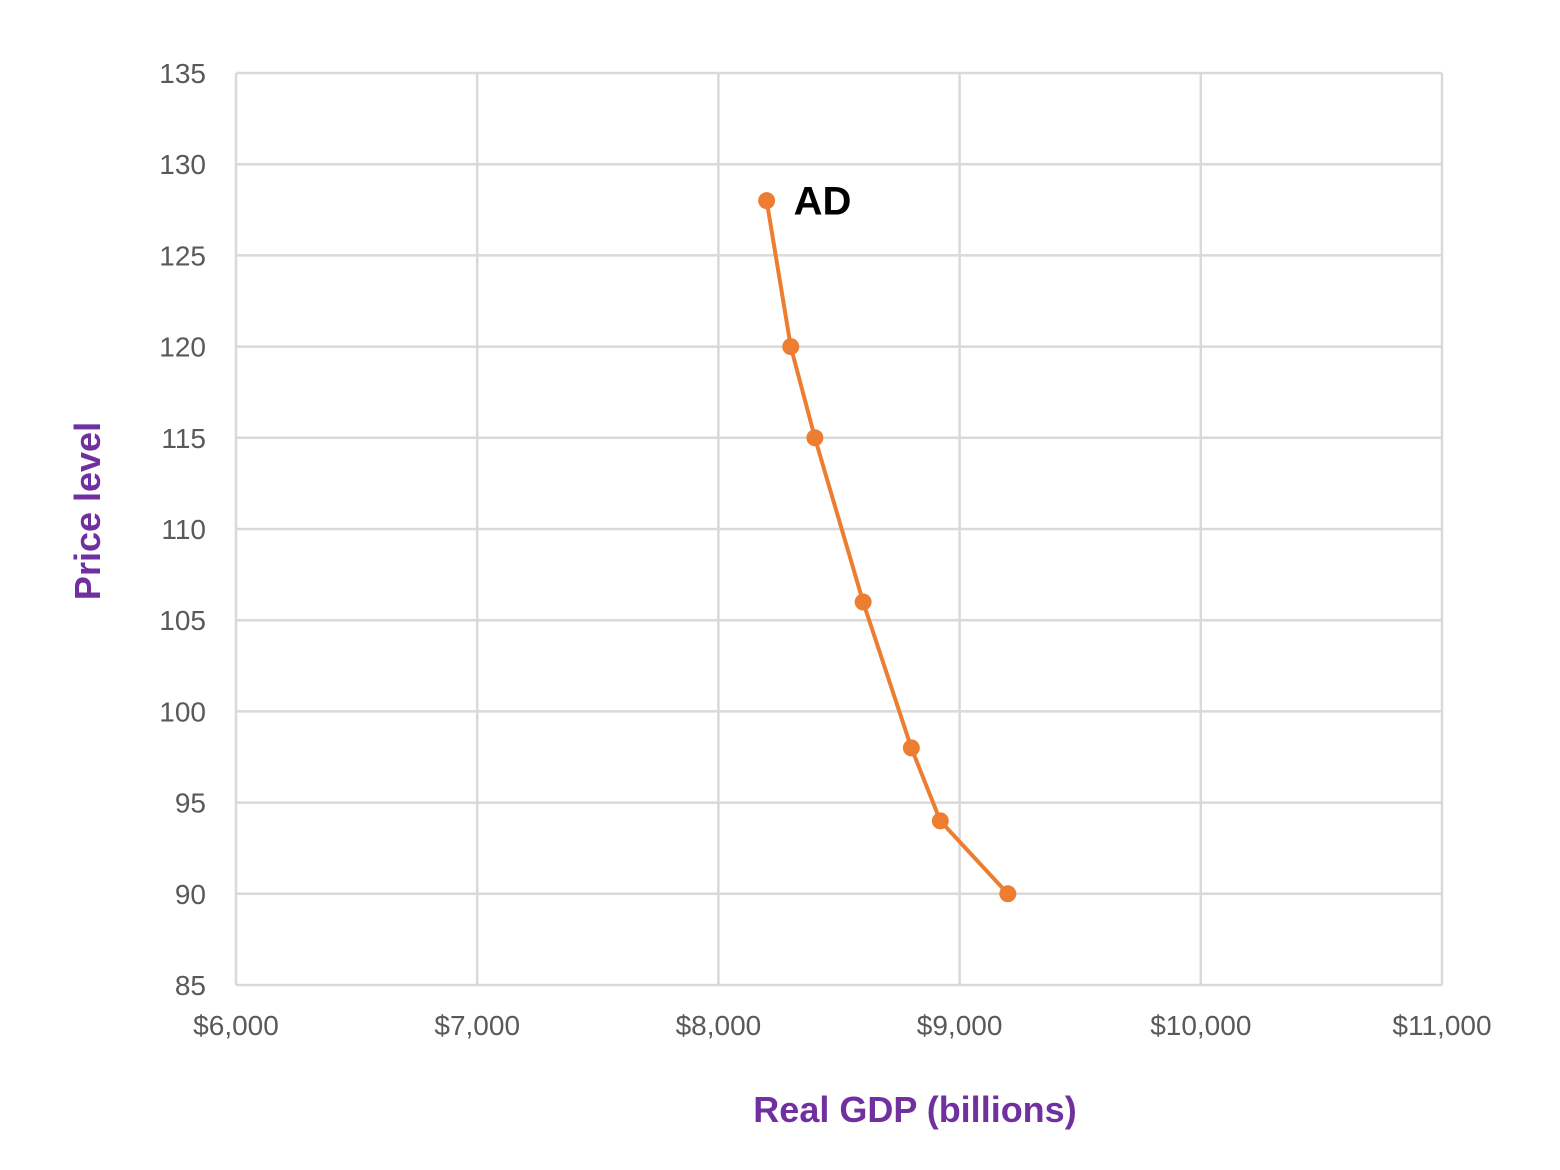 The width and height of the screenshot is (1560, 1170). Describe the element at coordinates (182, 255) in the screenshot. I see `y-tick-label: 125` at that location.